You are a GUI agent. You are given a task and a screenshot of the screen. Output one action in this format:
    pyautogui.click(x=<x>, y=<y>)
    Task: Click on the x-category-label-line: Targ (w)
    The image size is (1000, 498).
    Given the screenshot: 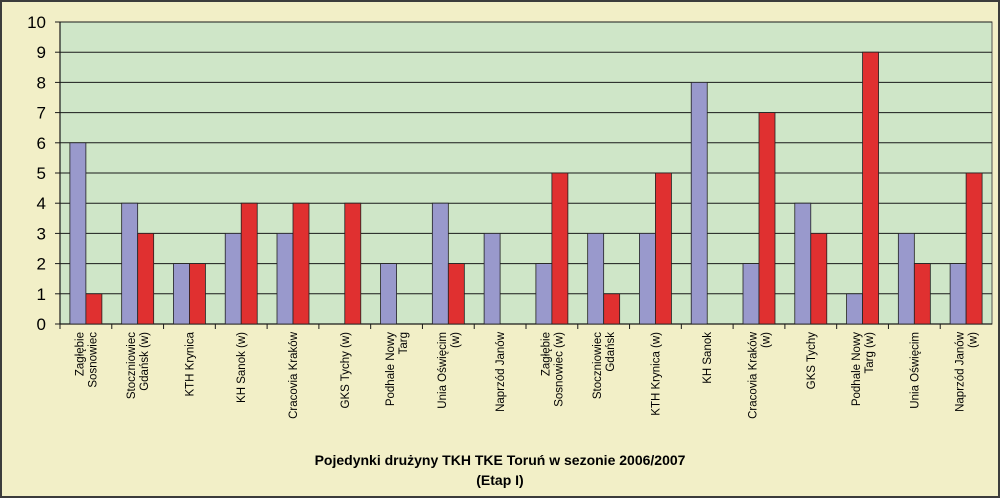 What is the action you would take?
    pyautogui.click(x=870, y=353)
    